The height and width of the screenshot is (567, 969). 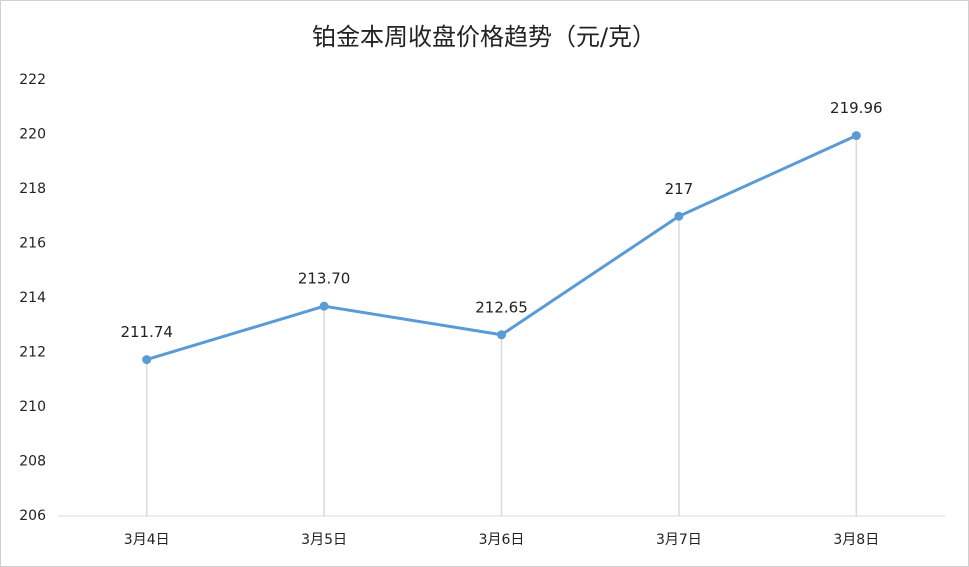 What do you see at coordinates (856, 540) in the screenshot?
I see `x-tick-label: 3月8日` at bounding box center [856, 540].